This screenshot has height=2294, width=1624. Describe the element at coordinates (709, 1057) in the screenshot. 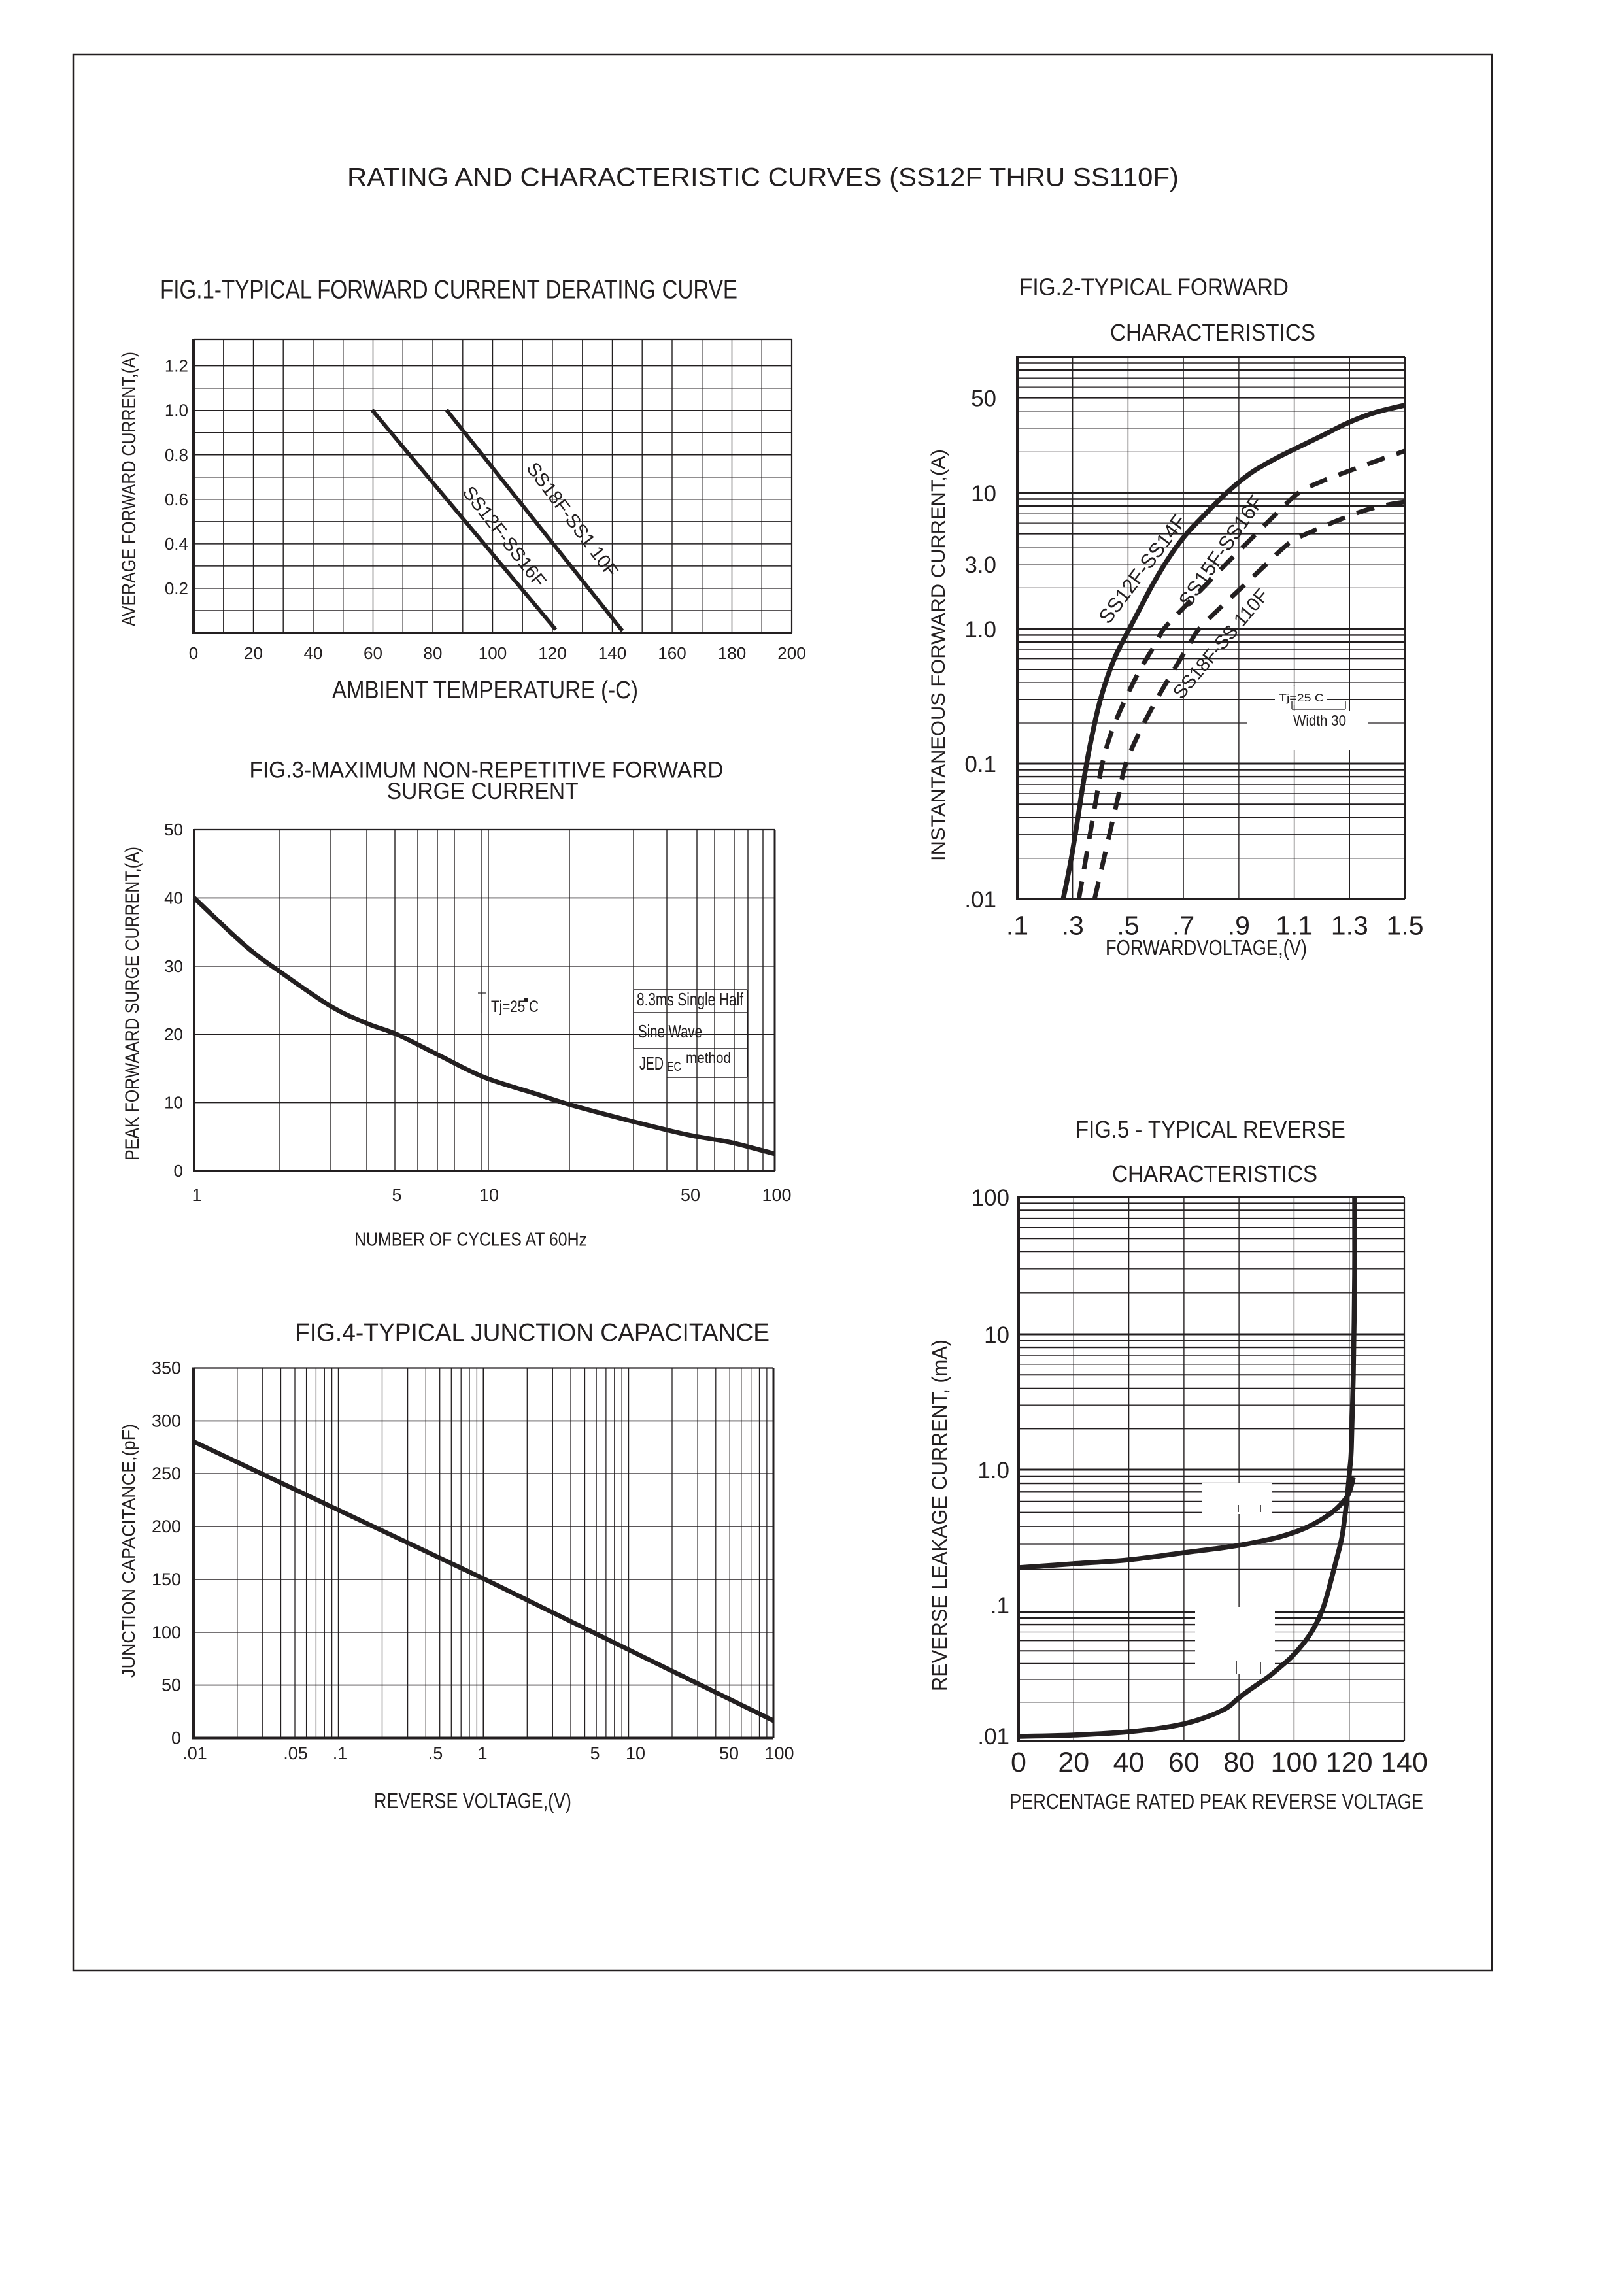

I see `svg-text: method` at that location.